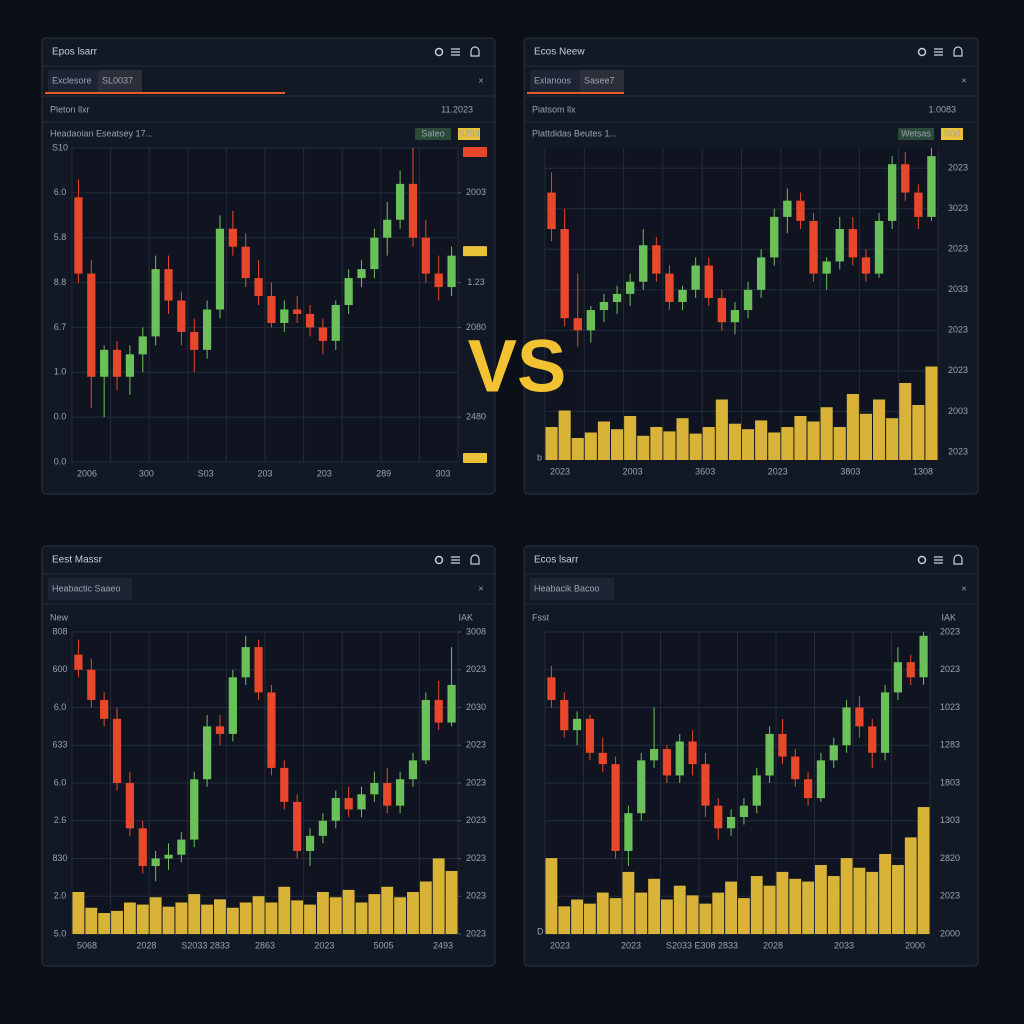 The height and width of the screenshot is (1024, 1024). I want to click on y-tick-label: 633, so click(59, 745).